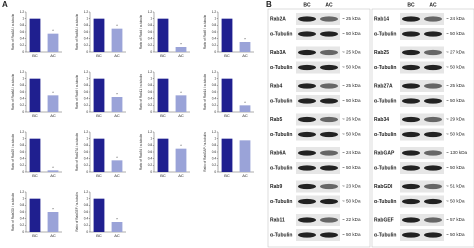 The image size is (474, 248). I want to click on y-axis-label: Ratio of Rab27A / α-tubulin, so click(77, 152).